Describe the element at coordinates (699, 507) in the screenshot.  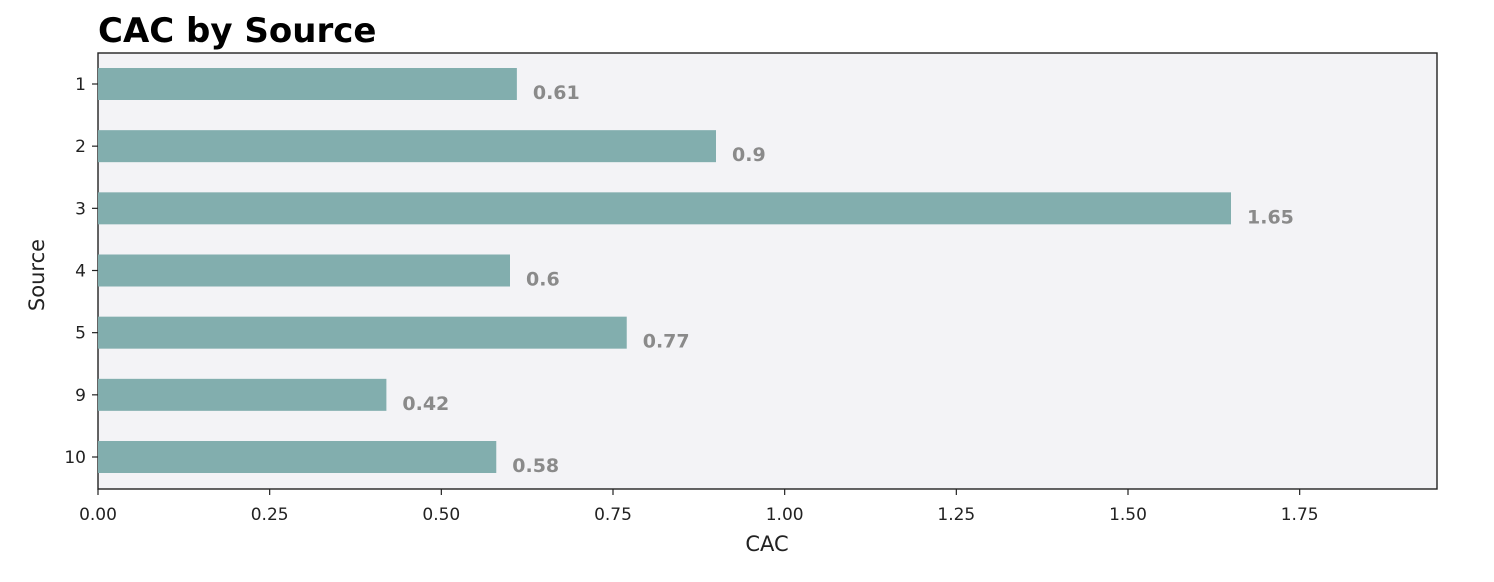
I see `x-axis-ticks: 0.00 0.25 0.50 0.75 1.00 1.25 1.50 1.75` at that location.